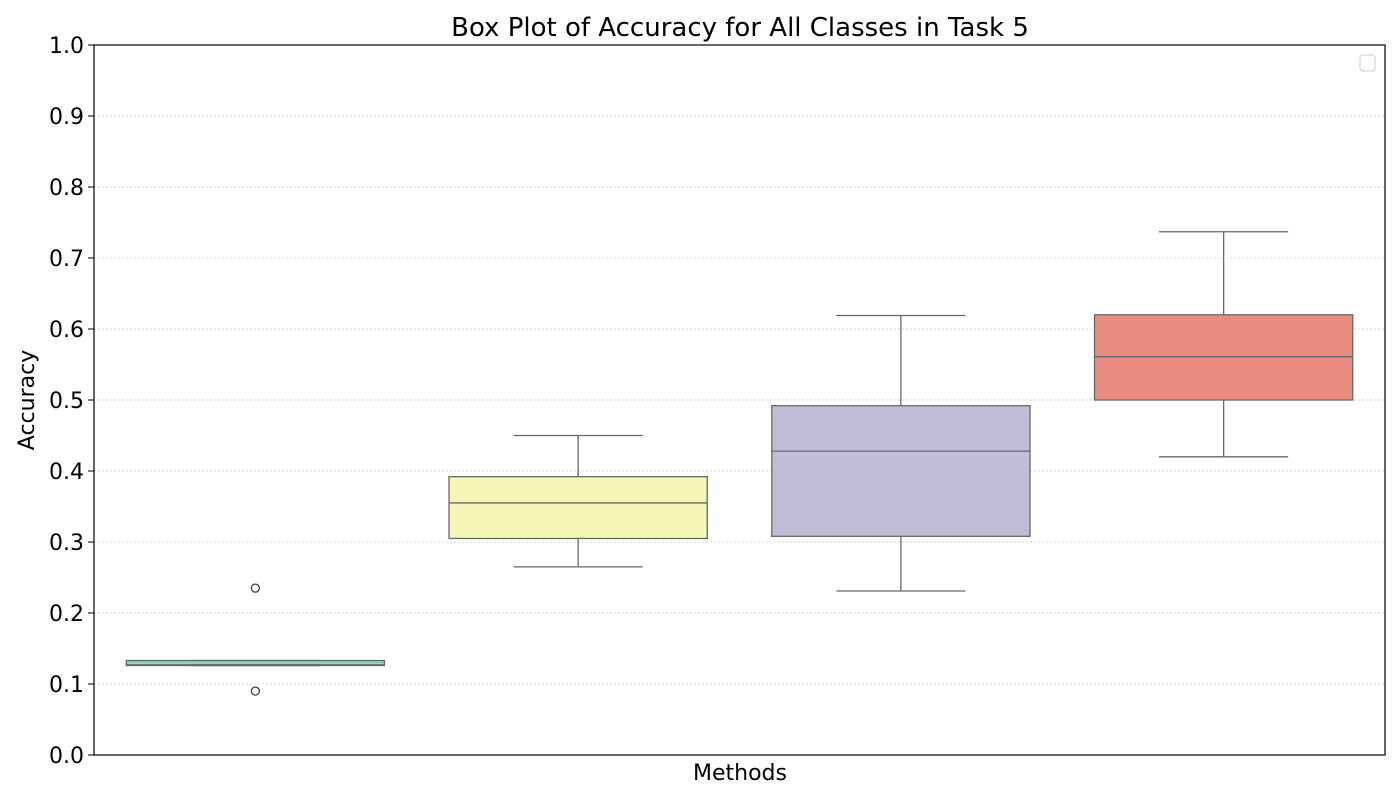 This screenshot has width=1400, height=800. I want to click on y-tick-label: 0.3, so click(66, 543).